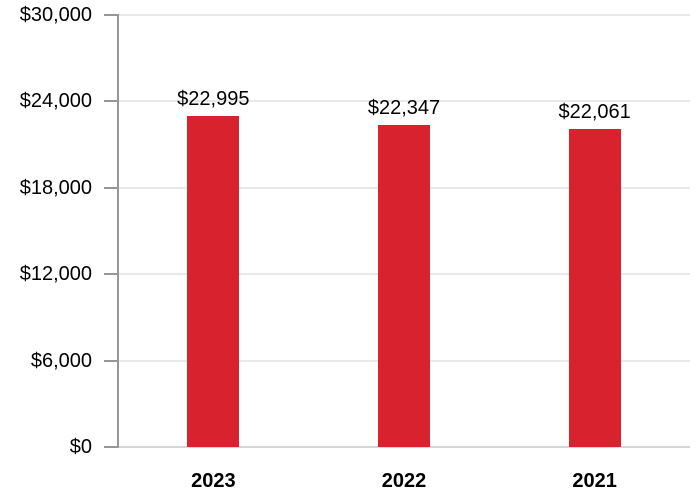  I want to click on bar-value-label: $22,347, so click(404, 108).